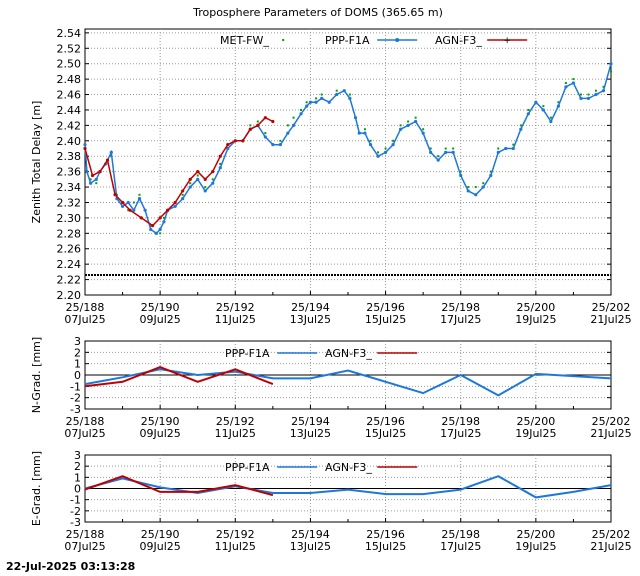 The image size is (640, 576). Describe the element at coordinates (507, 41) in the screenshot. I see `legend-swatch-marker: +` at that location.